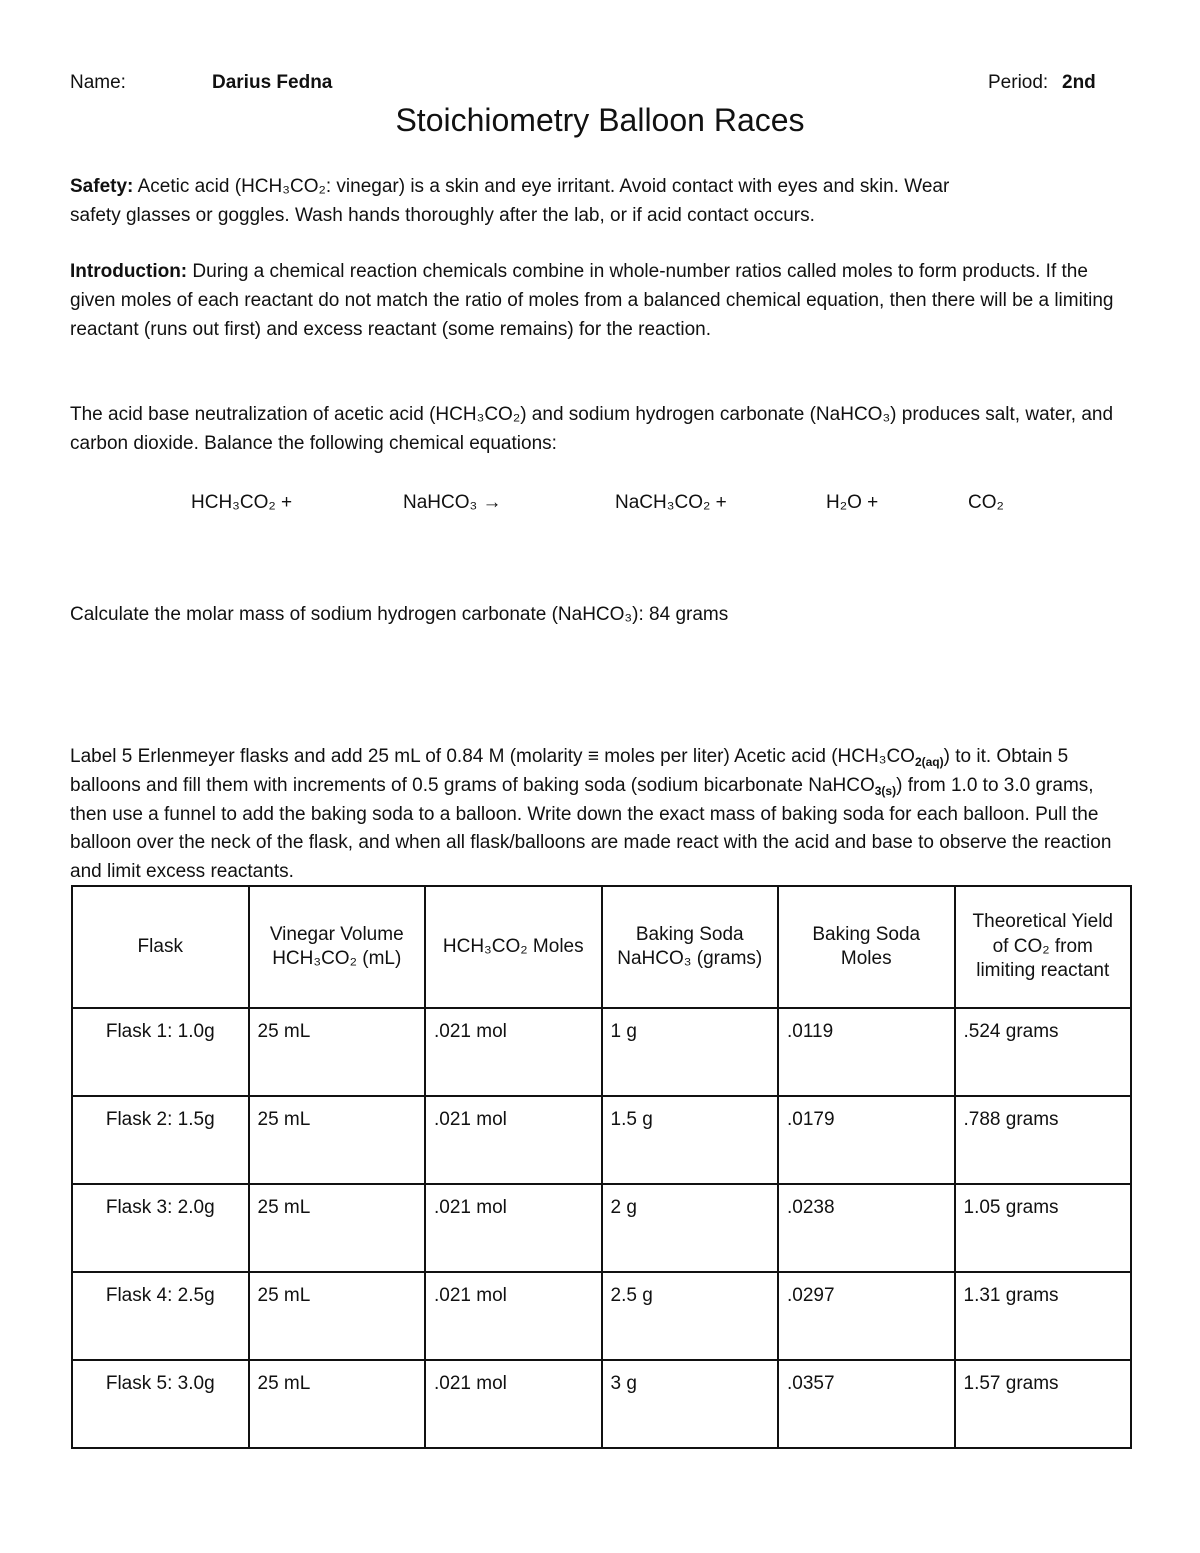 Image resolution: width=1200 pixels, height=1553 pixels. What do you see at coordinates (102, 186) in the screenshot?
I see `safety-label: Safety:` at bounding box center [102, 186].